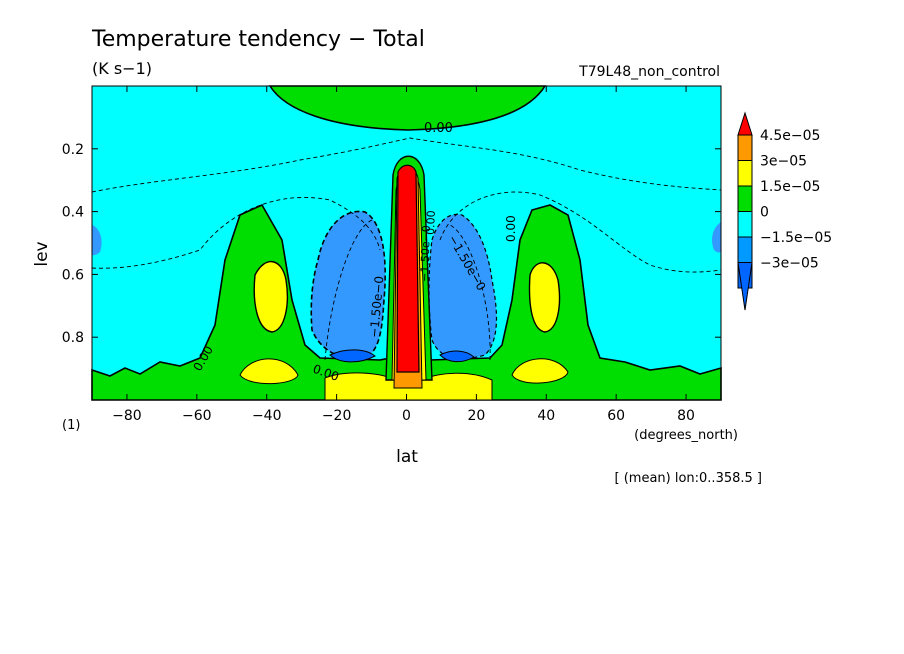  Describe the element at coordinates (73, 150) in the screenshot. I see `y-tick-label: 0.2` at that location.